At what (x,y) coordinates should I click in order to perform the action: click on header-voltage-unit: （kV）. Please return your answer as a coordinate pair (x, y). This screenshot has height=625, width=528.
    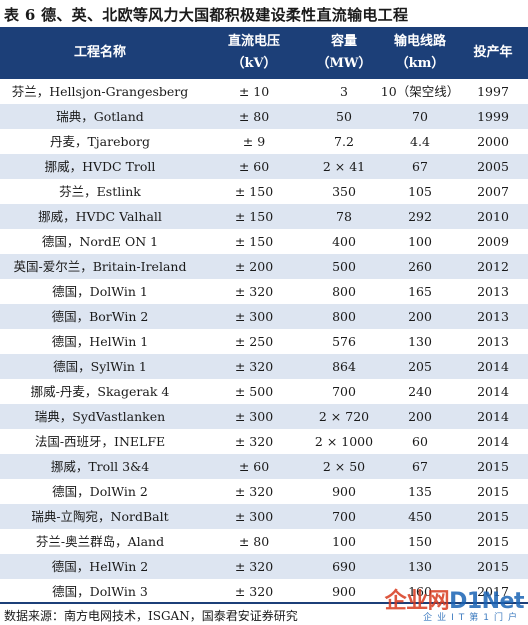
    Looking at the image, I should click on (254, 63).